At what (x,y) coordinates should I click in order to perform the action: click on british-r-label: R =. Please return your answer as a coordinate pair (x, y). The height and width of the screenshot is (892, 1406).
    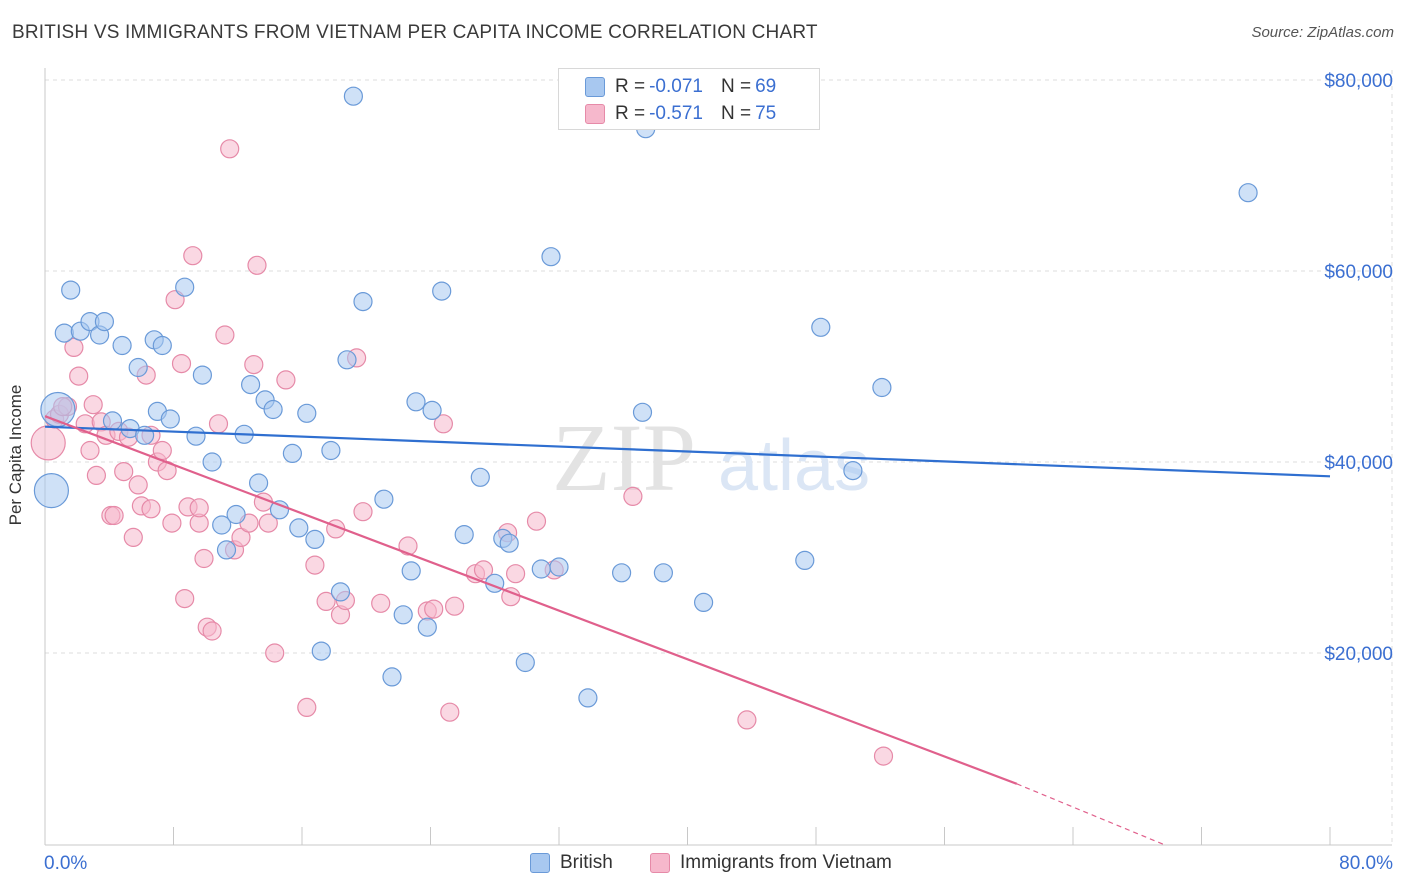
    Looking at the image, I should click on (630, 86).